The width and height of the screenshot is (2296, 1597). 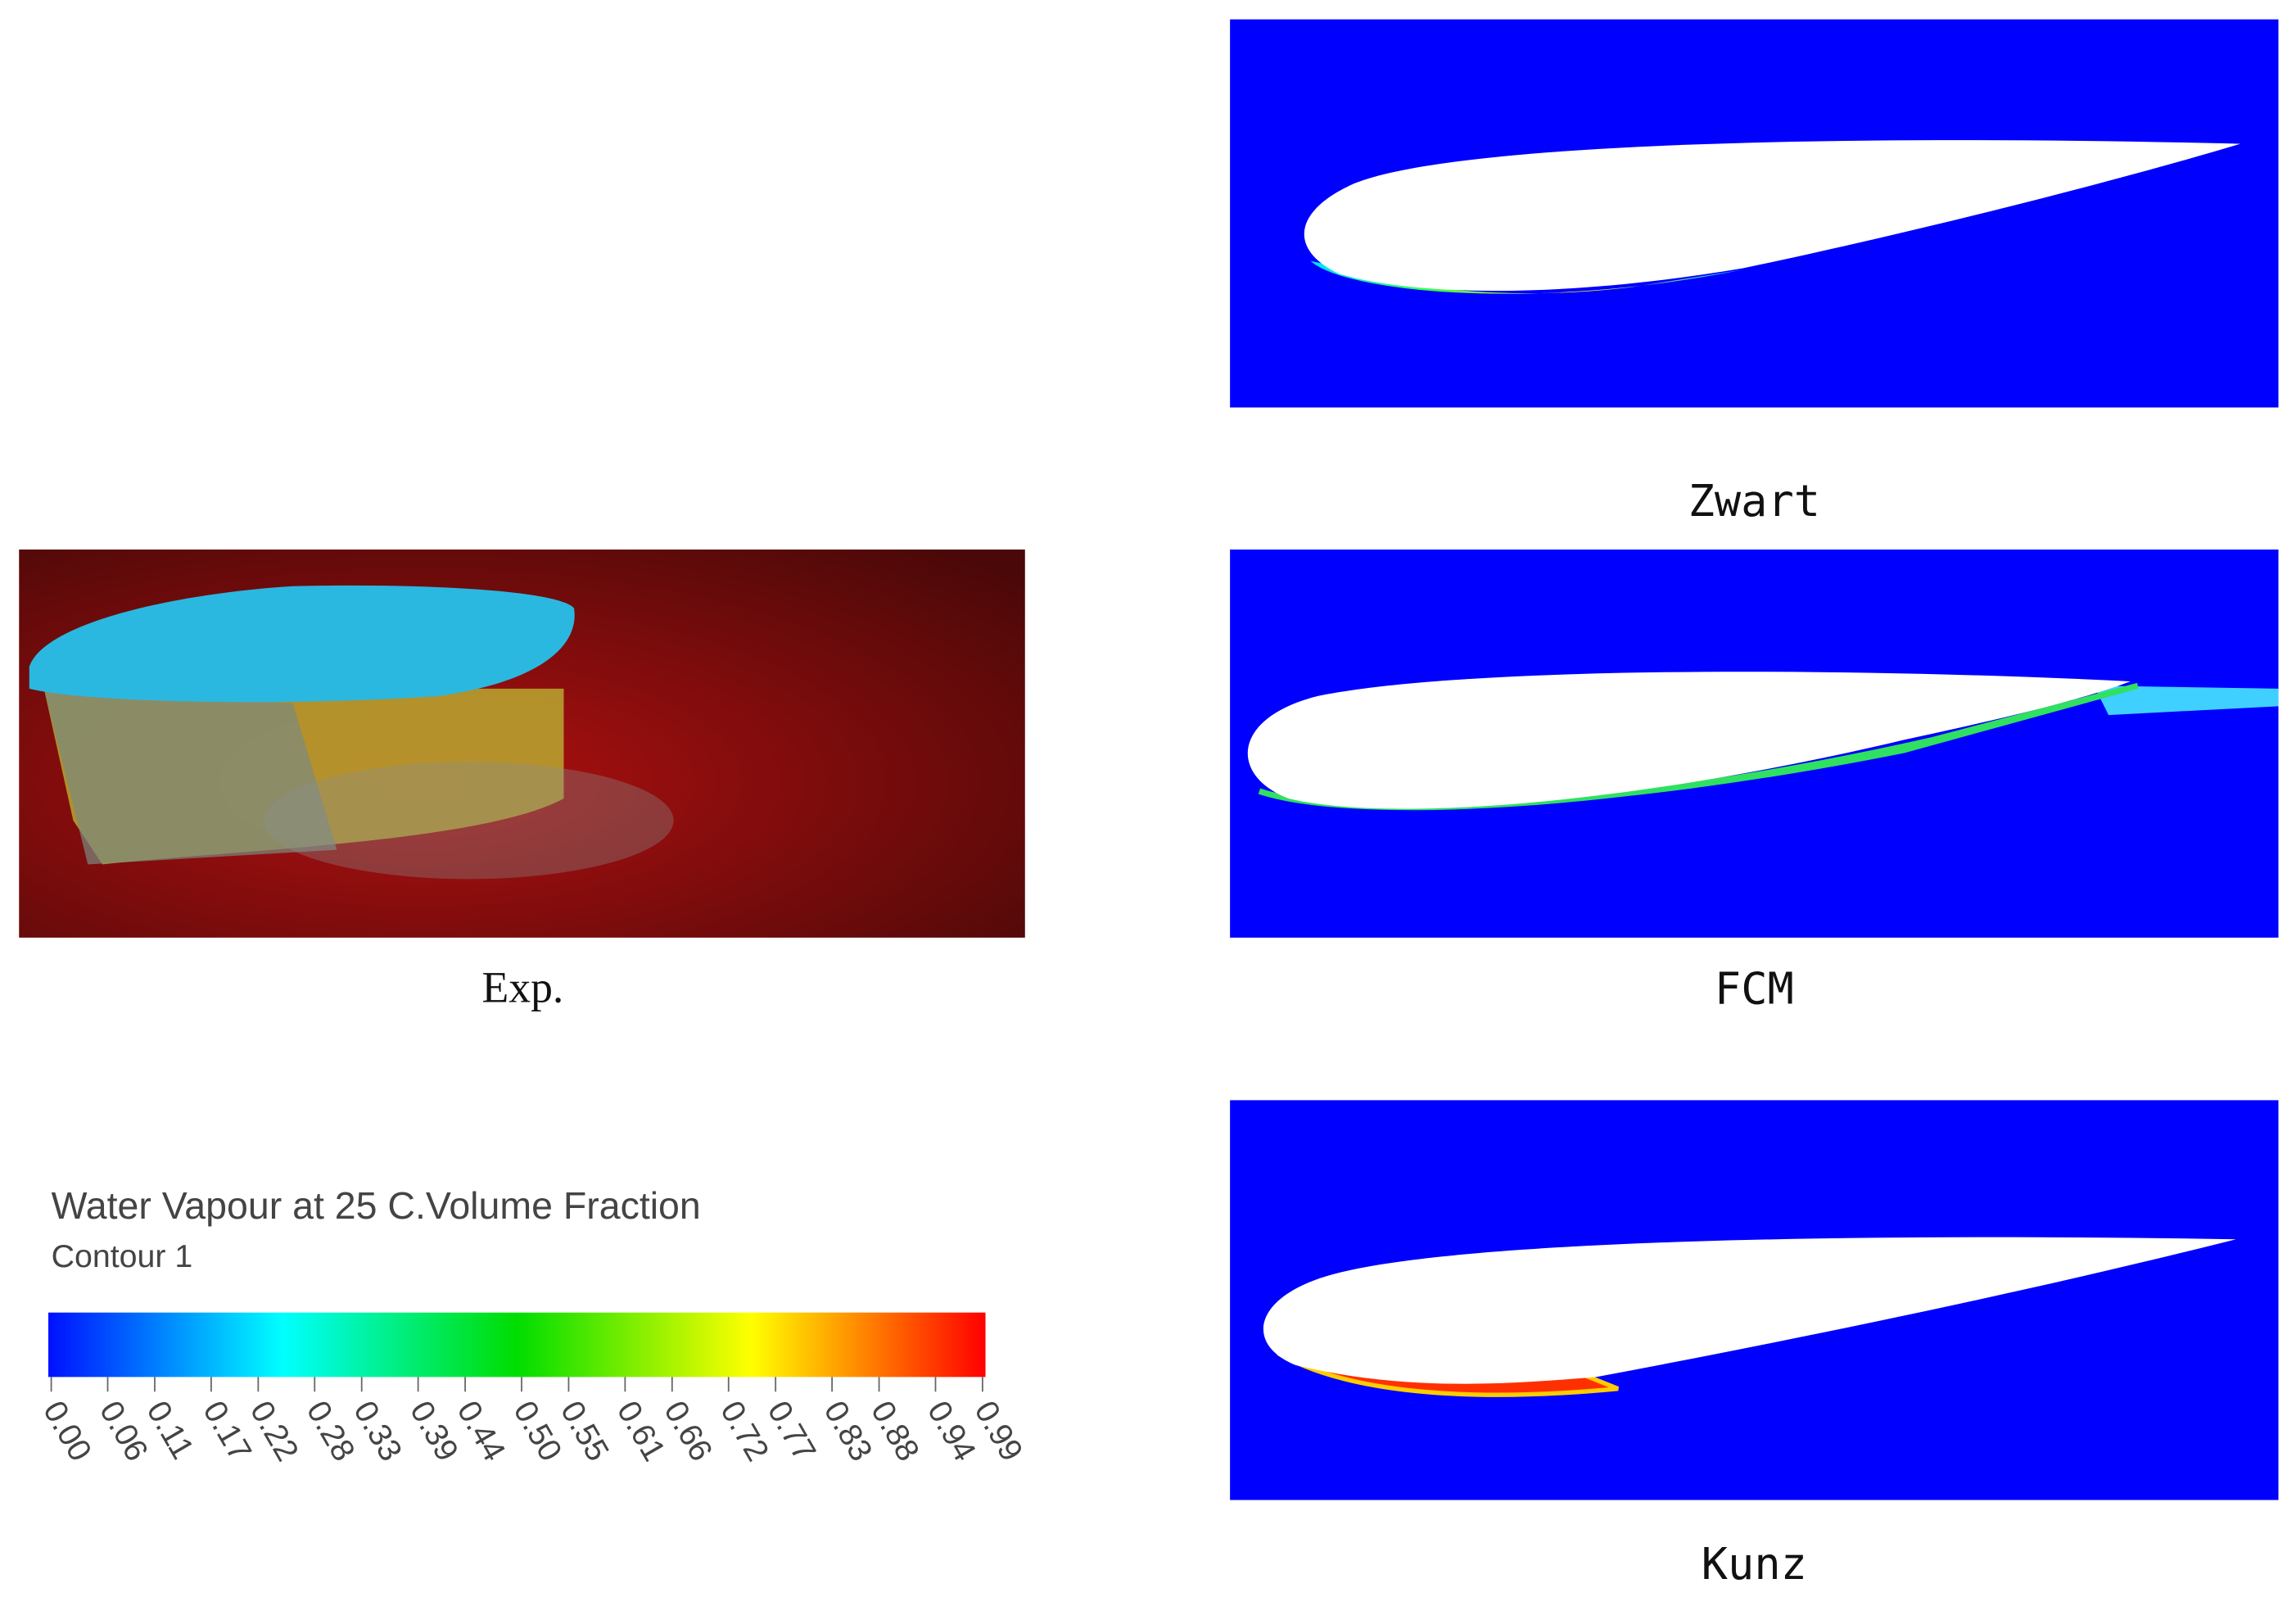 What do you see at coordinates (688, 1431) in the screenshot?
I see `tick-label: 0.66` at bounding box center [688, 1431].